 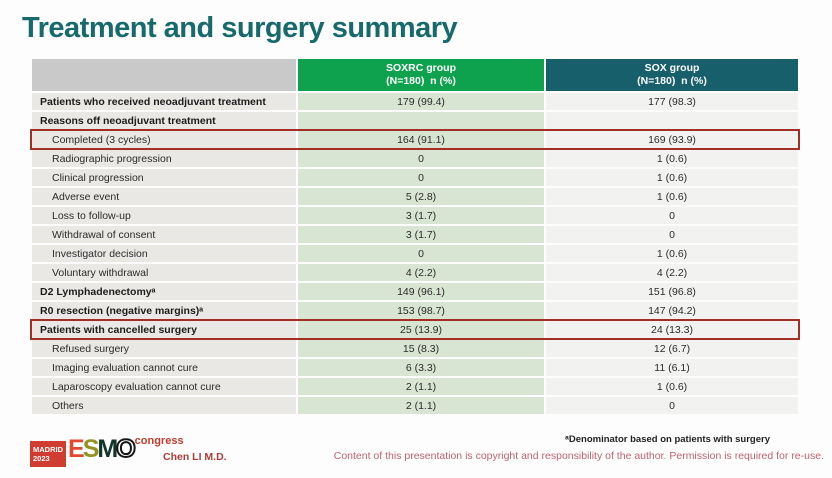 What do you see at coordinates (672, 67) in the screenshot?
I see `sox-group-label: SOX group` at bounding box center [672, 67].